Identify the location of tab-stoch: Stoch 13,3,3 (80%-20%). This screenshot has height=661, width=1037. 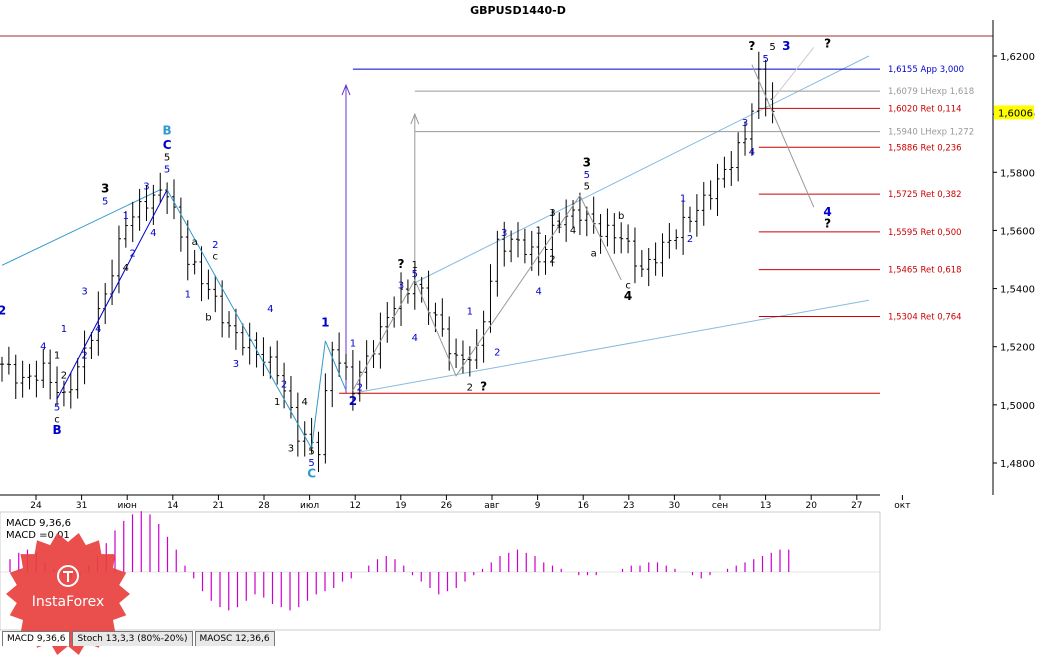
(132, 638).